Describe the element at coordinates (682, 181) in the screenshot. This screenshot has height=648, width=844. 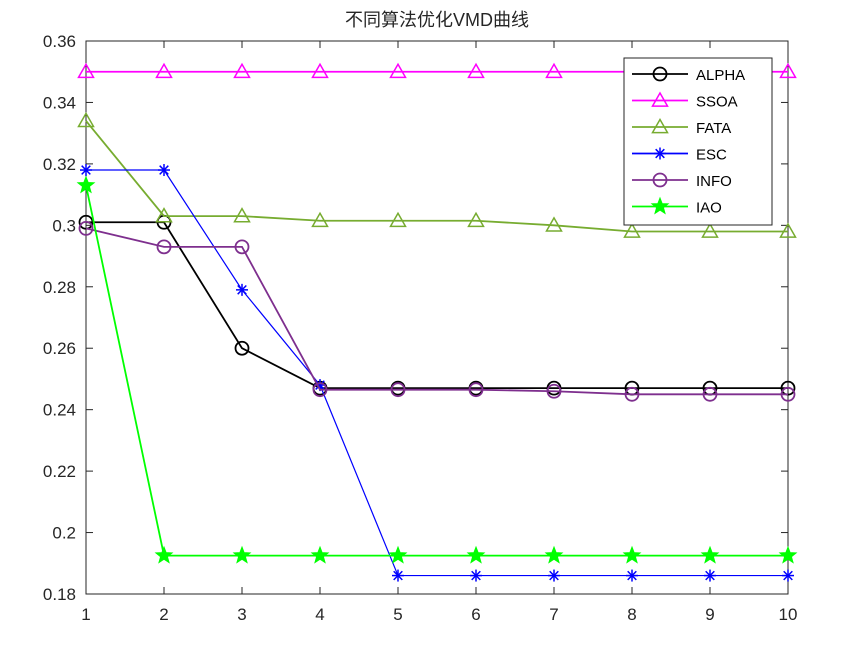
I see `legend-item-info: INFO` at that location.